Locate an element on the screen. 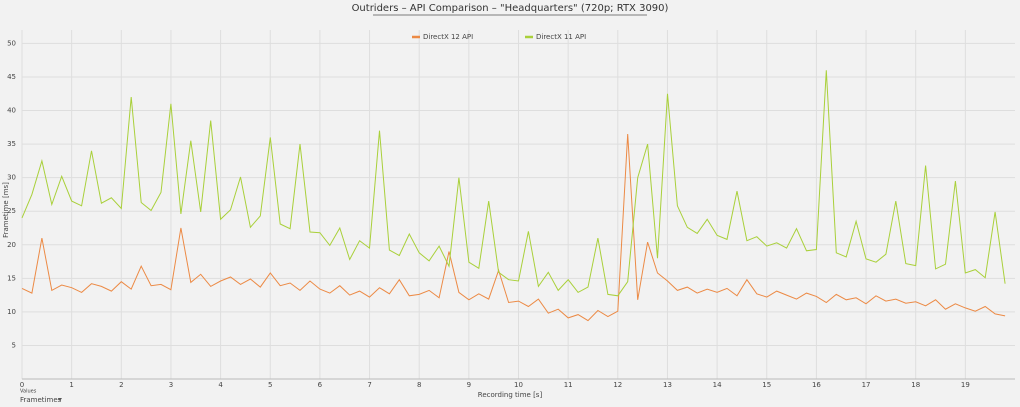 The width and height of the screenshot is (1020, 407). y-tick-label: 45 is located at coordinates (11, 77).